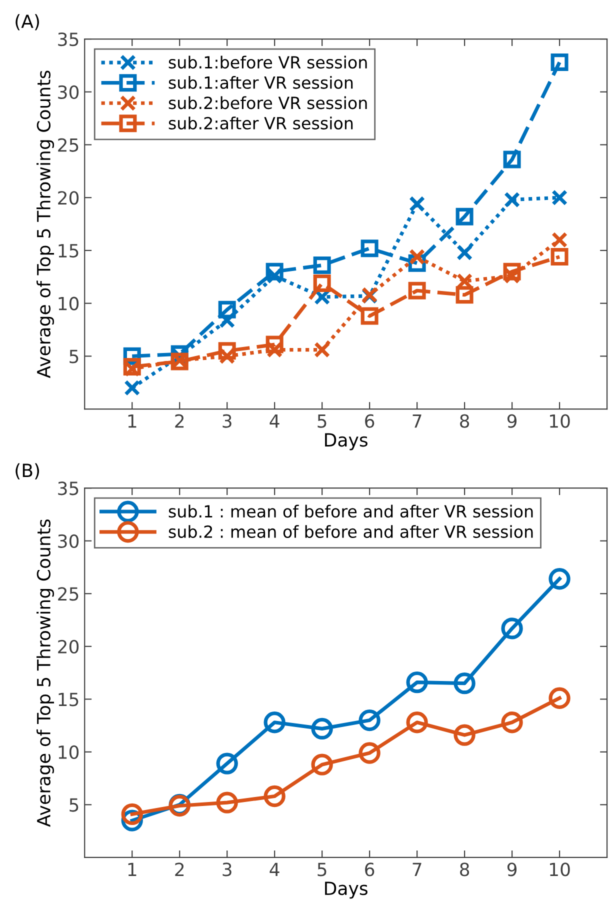 Image resolution: width=611 pixels, height=912 pixels. Describe the element at coordinates (350, 511) in the screenshot. I see `legend-label: sub.1 : mean of before and after VR session` at that location.